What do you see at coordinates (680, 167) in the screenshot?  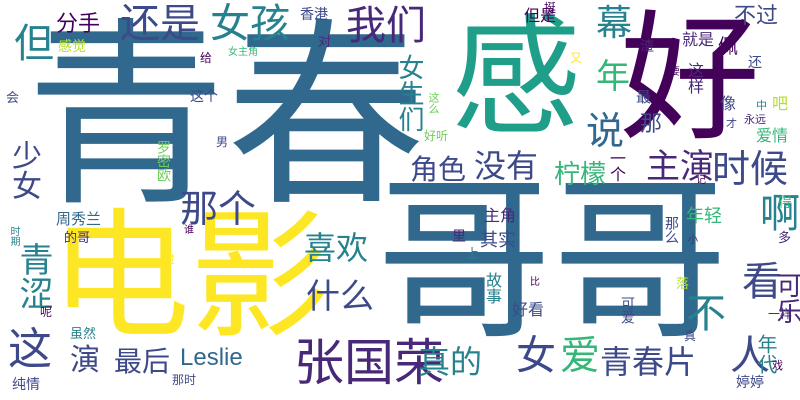 I see `word-zhuyan: 主演` at bounding box center [680, 167].